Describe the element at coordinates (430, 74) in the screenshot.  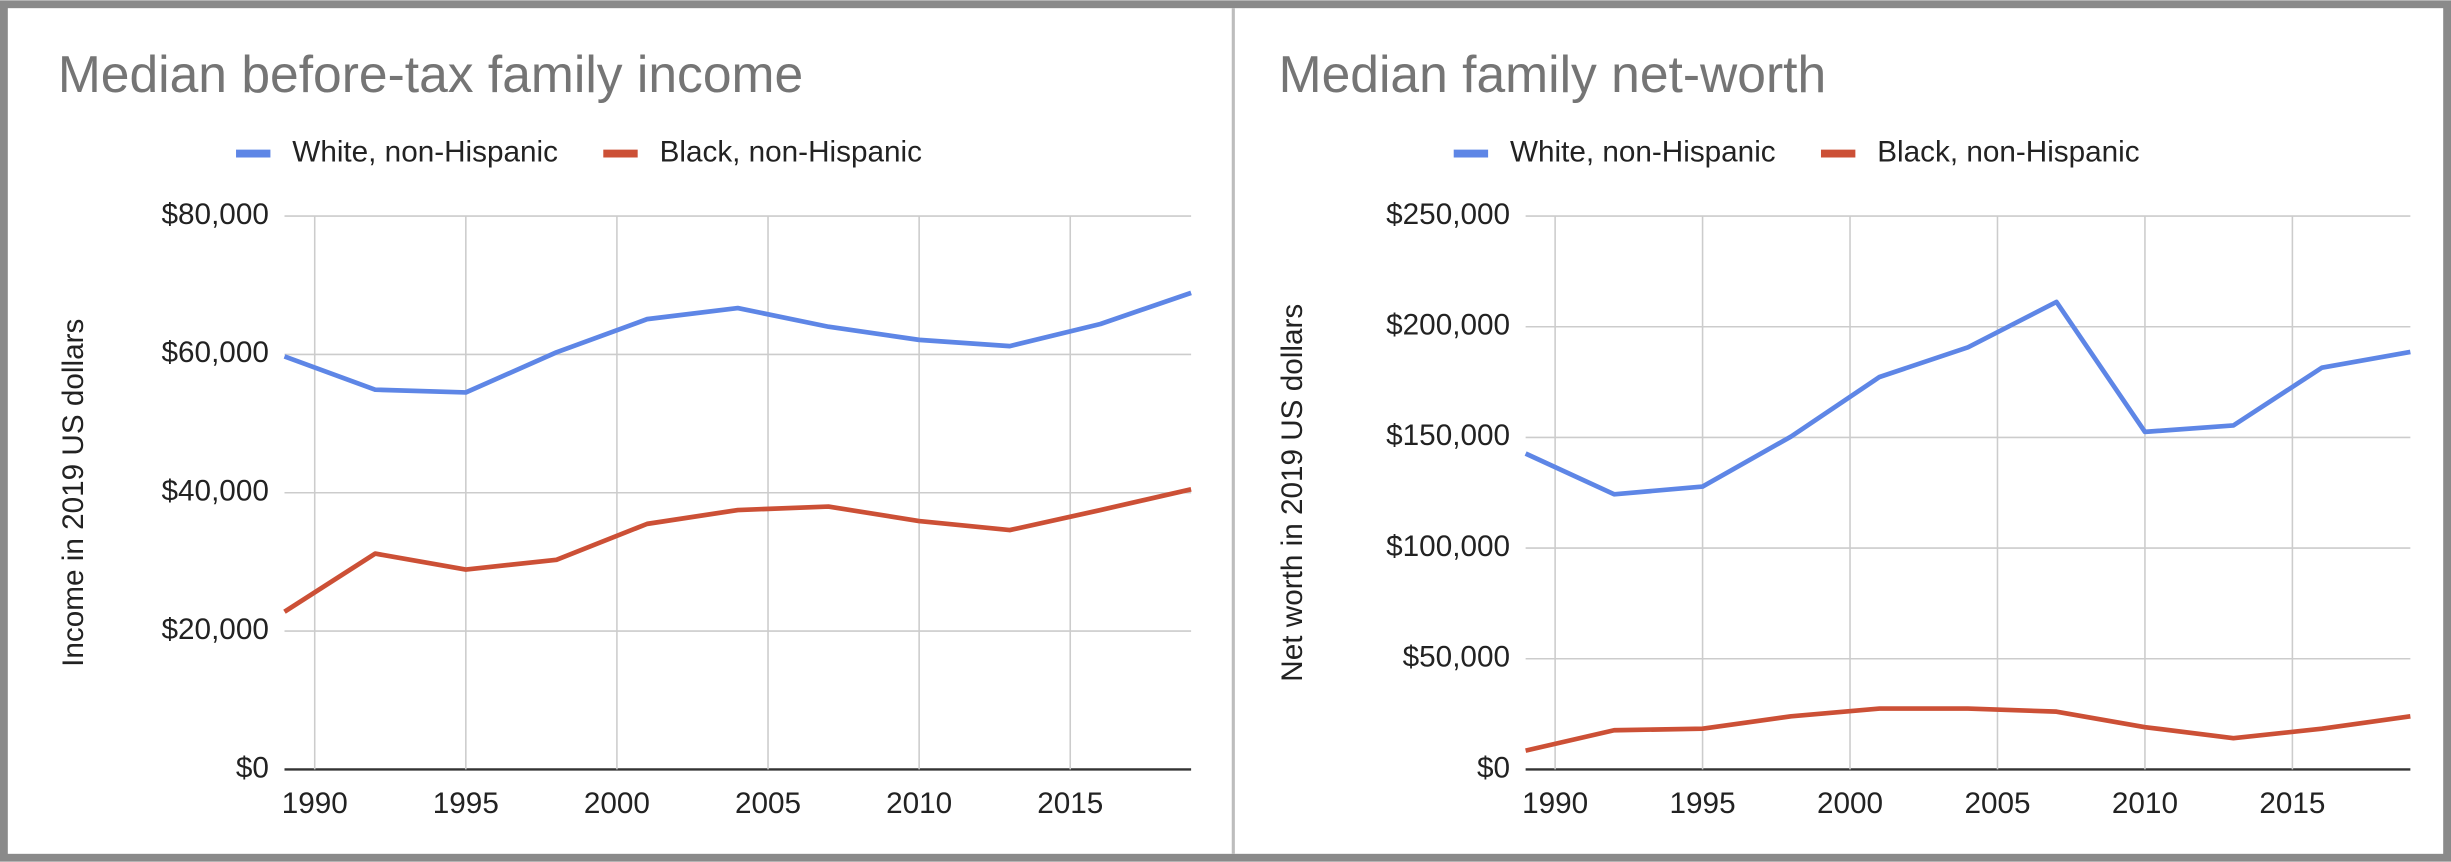
I see `chart-title: Median before-tax family income` at that location.